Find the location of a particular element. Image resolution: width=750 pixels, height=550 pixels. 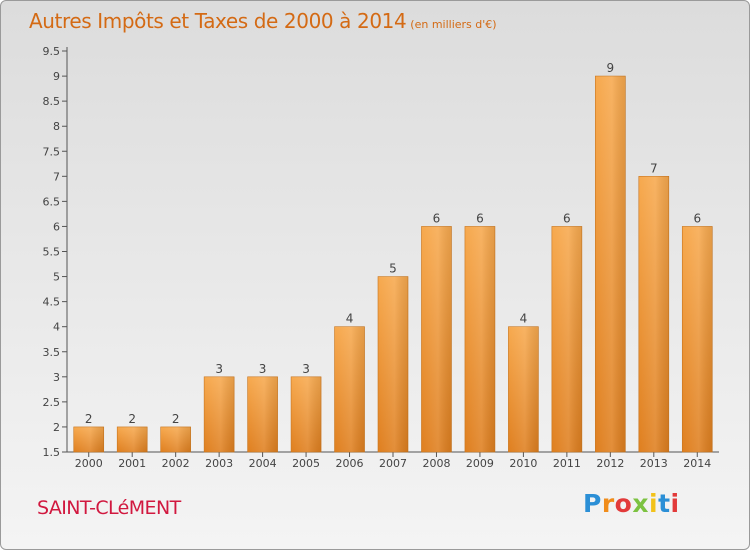

x-tick-label: 2014 is located at coordinates (697, 463).